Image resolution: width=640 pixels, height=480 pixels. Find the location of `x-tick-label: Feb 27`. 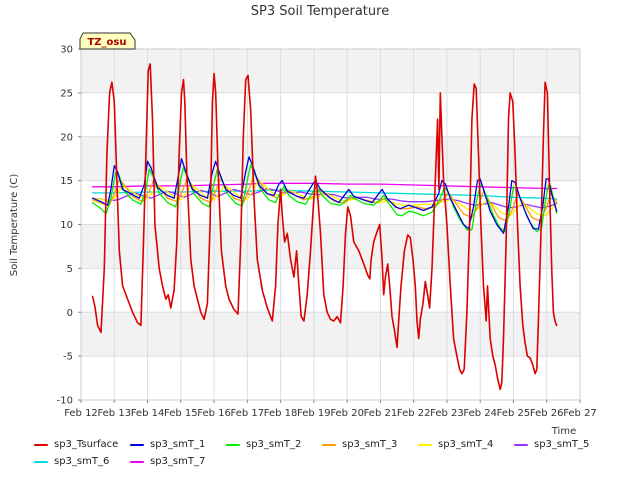

x-tick-label: Feb 27 is located at coordinates (580, 413).